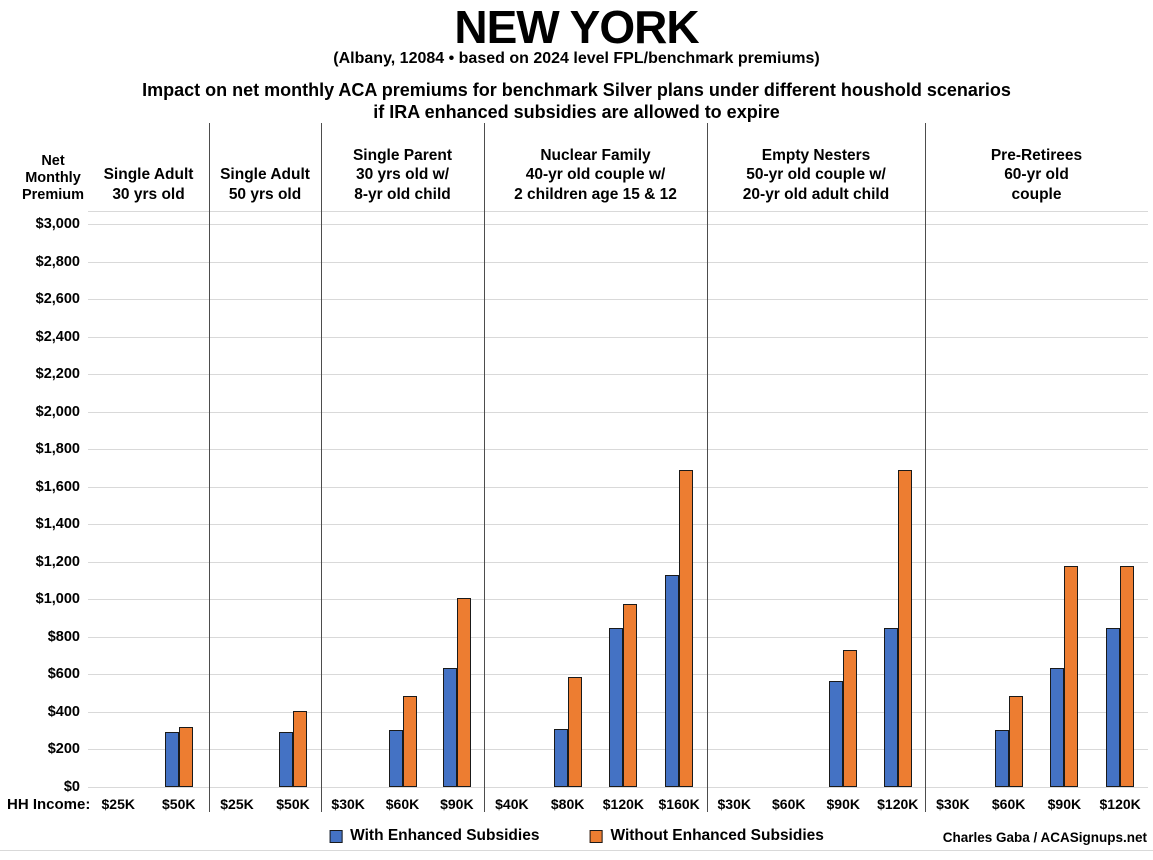 The width and height of the screenshot is (1153, 860). Describe the element at coordinates (57, 374) in the screenshot. I see `y-tick-label: $2,200` at that location.